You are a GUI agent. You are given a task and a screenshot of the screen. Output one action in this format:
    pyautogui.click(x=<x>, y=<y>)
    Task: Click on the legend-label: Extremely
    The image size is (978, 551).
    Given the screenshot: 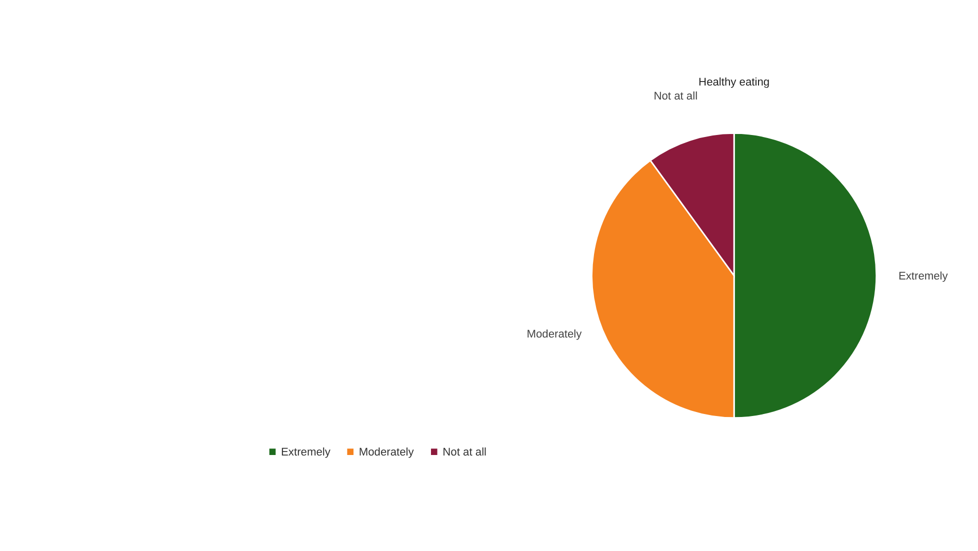 What is the action you would take?
    pyautogui.click(x=306, y=452)
    